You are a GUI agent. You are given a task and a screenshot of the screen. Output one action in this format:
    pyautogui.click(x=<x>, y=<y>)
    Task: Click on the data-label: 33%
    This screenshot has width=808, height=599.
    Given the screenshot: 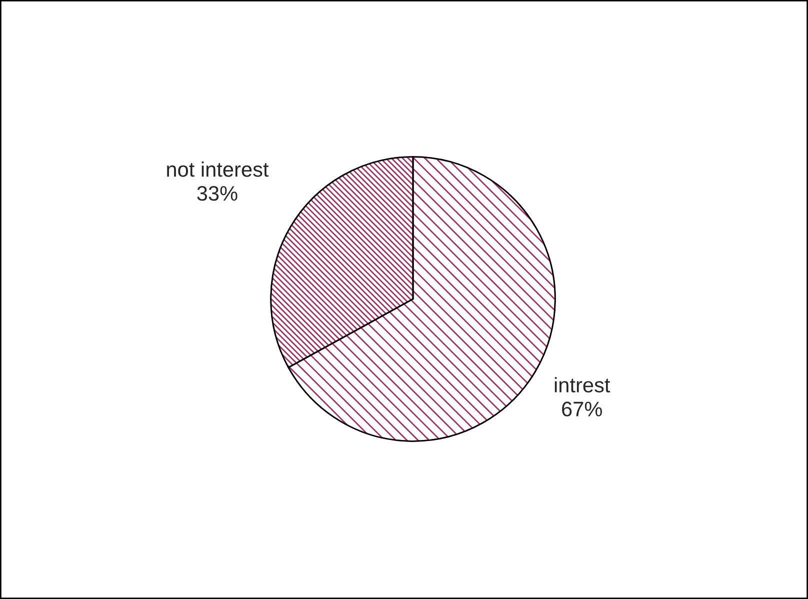 What is the action you would take?
    pyautogui.click(x=217, y=193)
    